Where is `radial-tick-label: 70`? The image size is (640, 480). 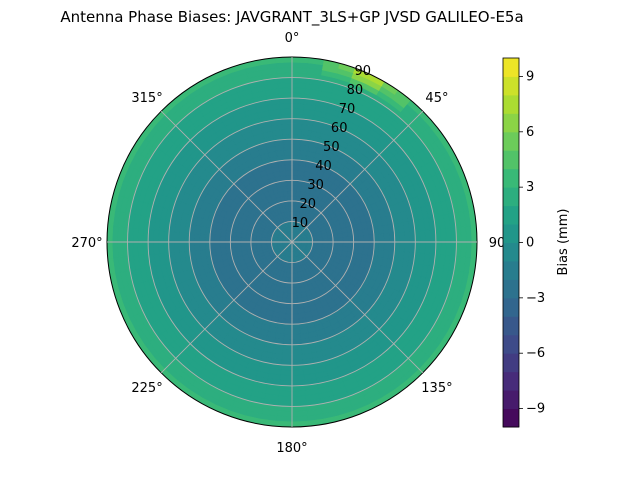
radial-tick-label: 70 is located at coordinates (347, 109).